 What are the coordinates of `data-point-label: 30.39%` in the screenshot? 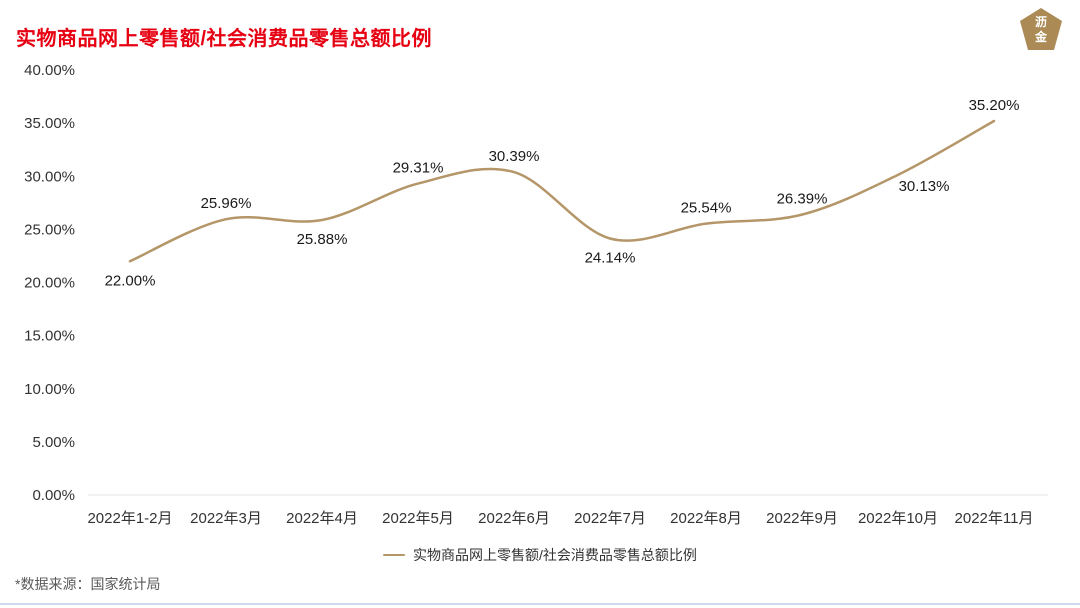 It's located at (514, 156).